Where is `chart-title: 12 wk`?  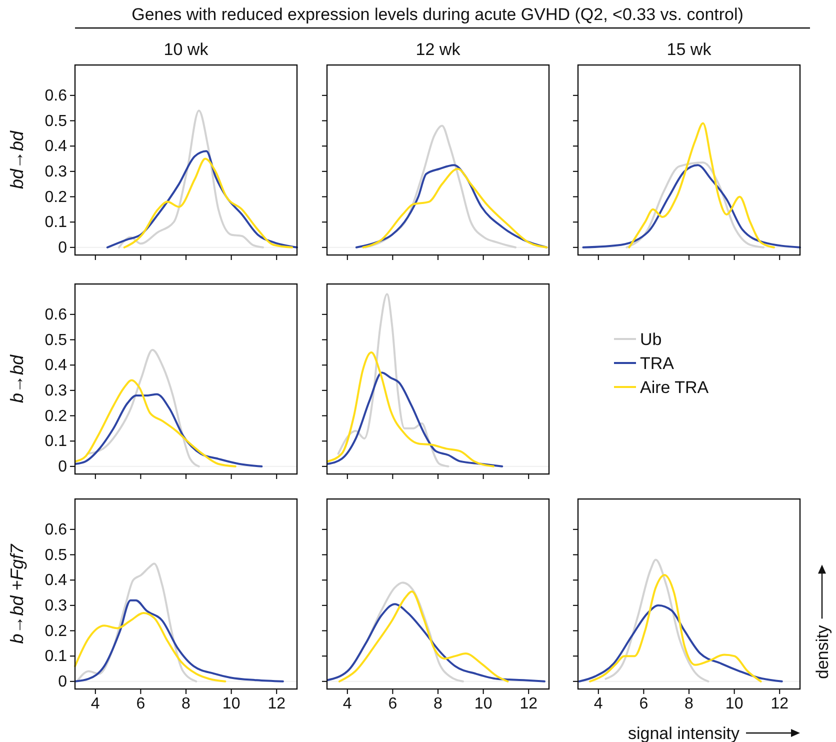
chart-title: 12 wk is located at coordinates (438, 49).